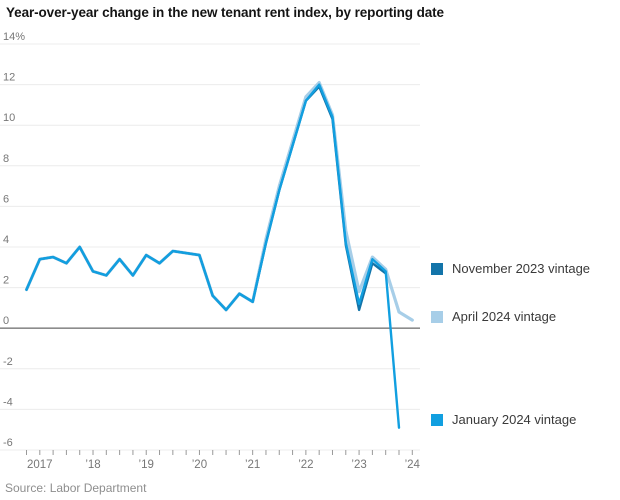 This screenshot has width=620, height=500. Describe the element at coordinates (514, 419) in the screenshot. I see `legend-label: January 2024 vintage` at that location.